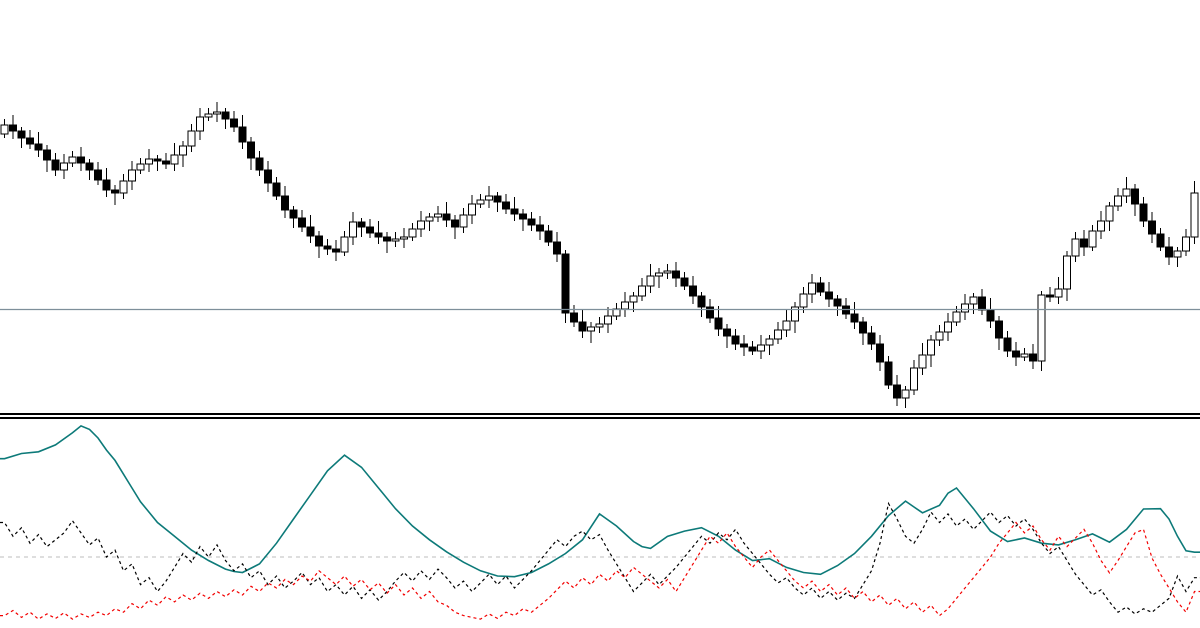 The image size is (1200, 628). I want to click on panel-divider-line, so click(600, 418).